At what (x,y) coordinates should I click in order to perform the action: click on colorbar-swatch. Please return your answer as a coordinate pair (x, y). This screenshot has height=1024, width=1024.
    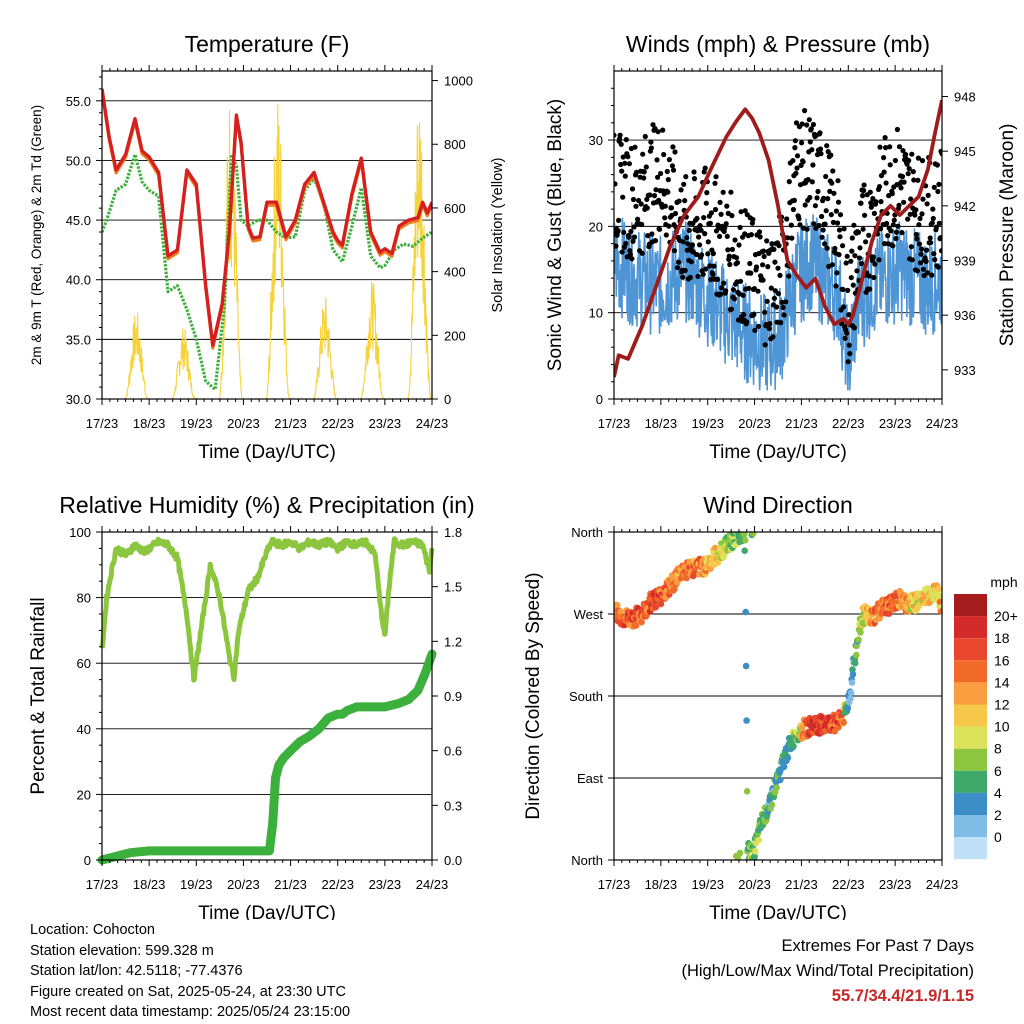
    Looking at the image, I should click on (970, 649).